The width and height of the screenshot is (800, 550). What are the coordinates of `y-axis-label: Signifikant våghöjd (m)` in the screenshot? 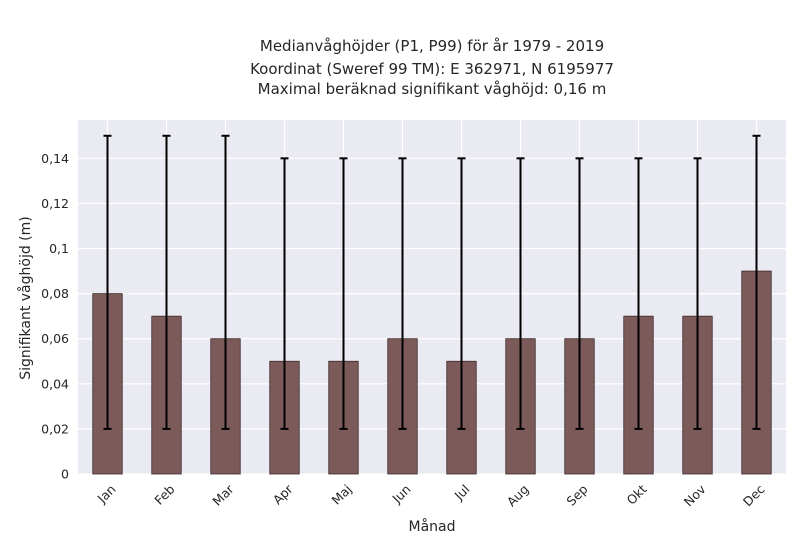 It's located at (25, 297).